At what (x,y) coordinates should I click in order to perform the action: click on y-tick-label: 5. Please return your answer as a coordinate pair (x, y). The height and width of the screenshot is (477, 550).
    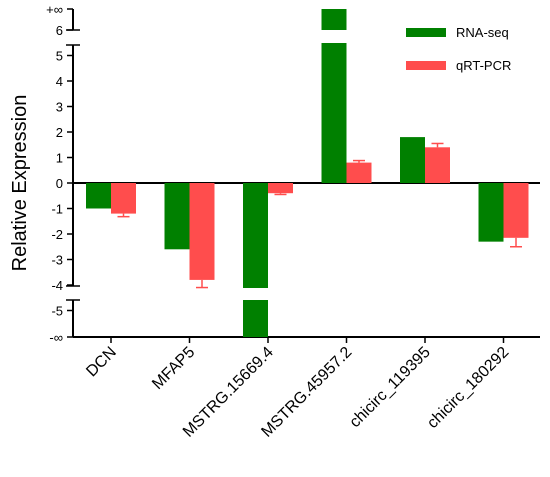
    Looking at the image, I should click on (59, 56).